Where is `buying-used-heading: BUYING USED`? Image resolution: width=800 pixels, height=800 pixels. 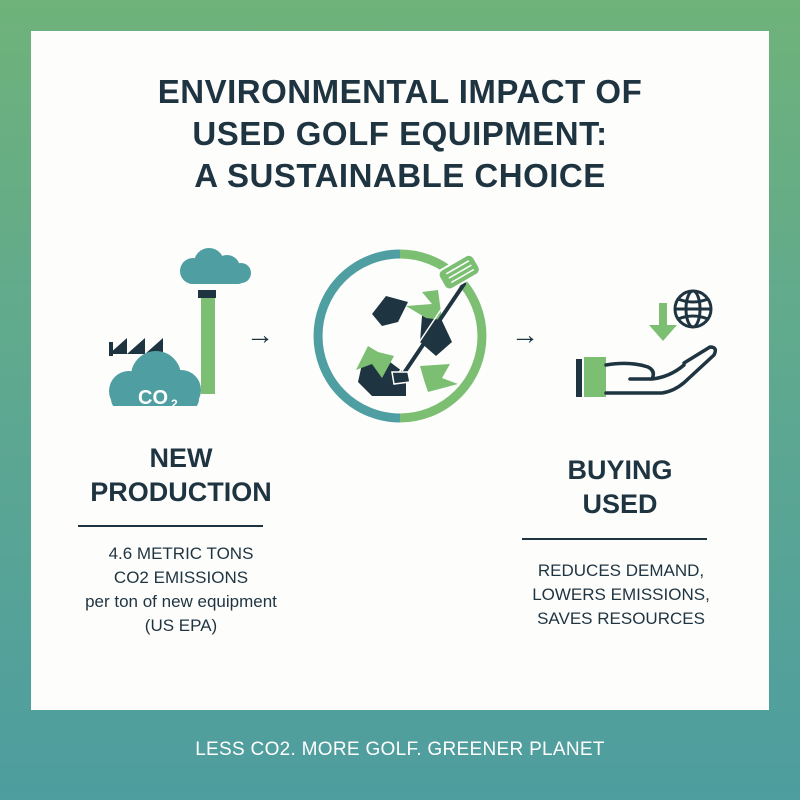
buying-used-heading: BUYING USED is located at coordinates (620, 487).